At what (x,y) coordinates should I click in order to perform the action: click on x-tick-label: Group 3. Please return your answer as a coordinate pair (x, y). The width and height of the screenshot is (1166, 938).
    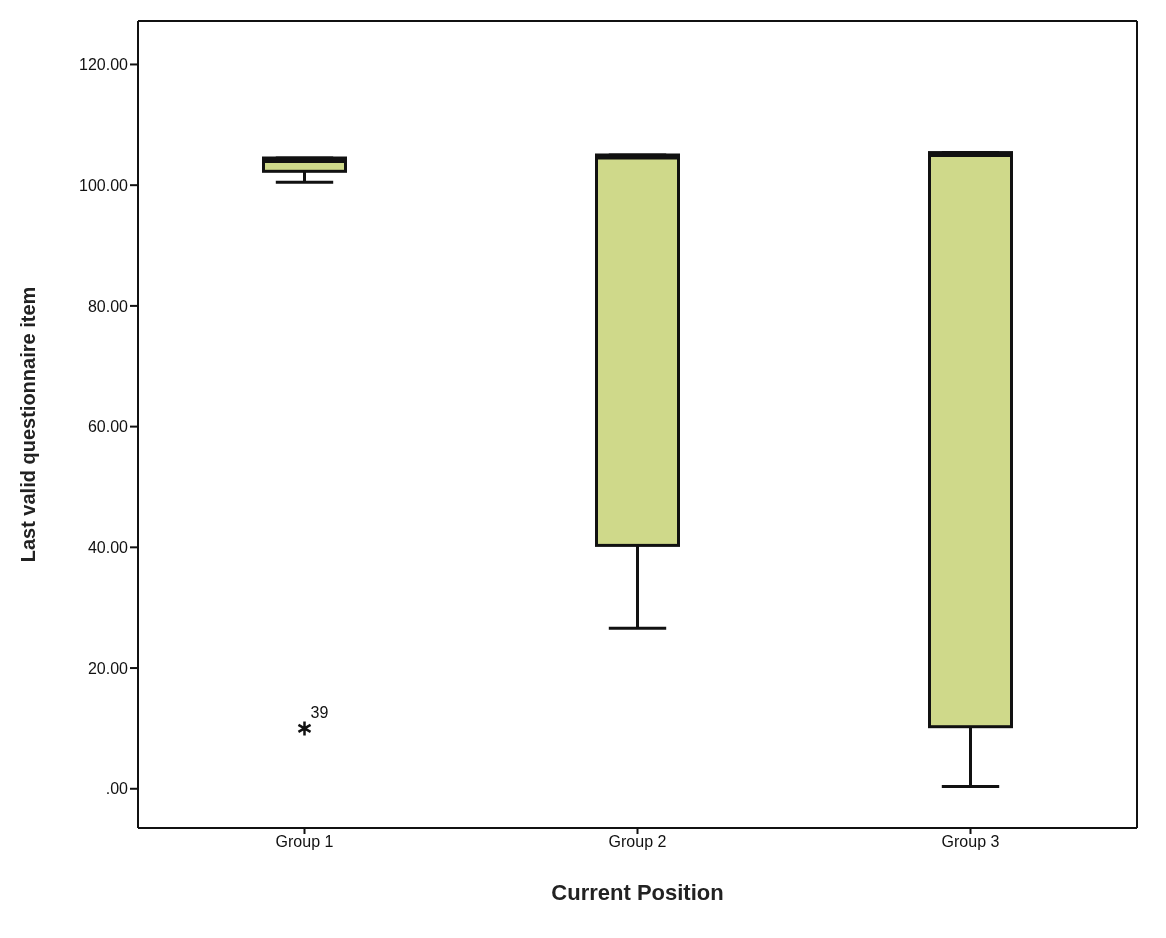
    Looking at the image, I should click on (970, 842).